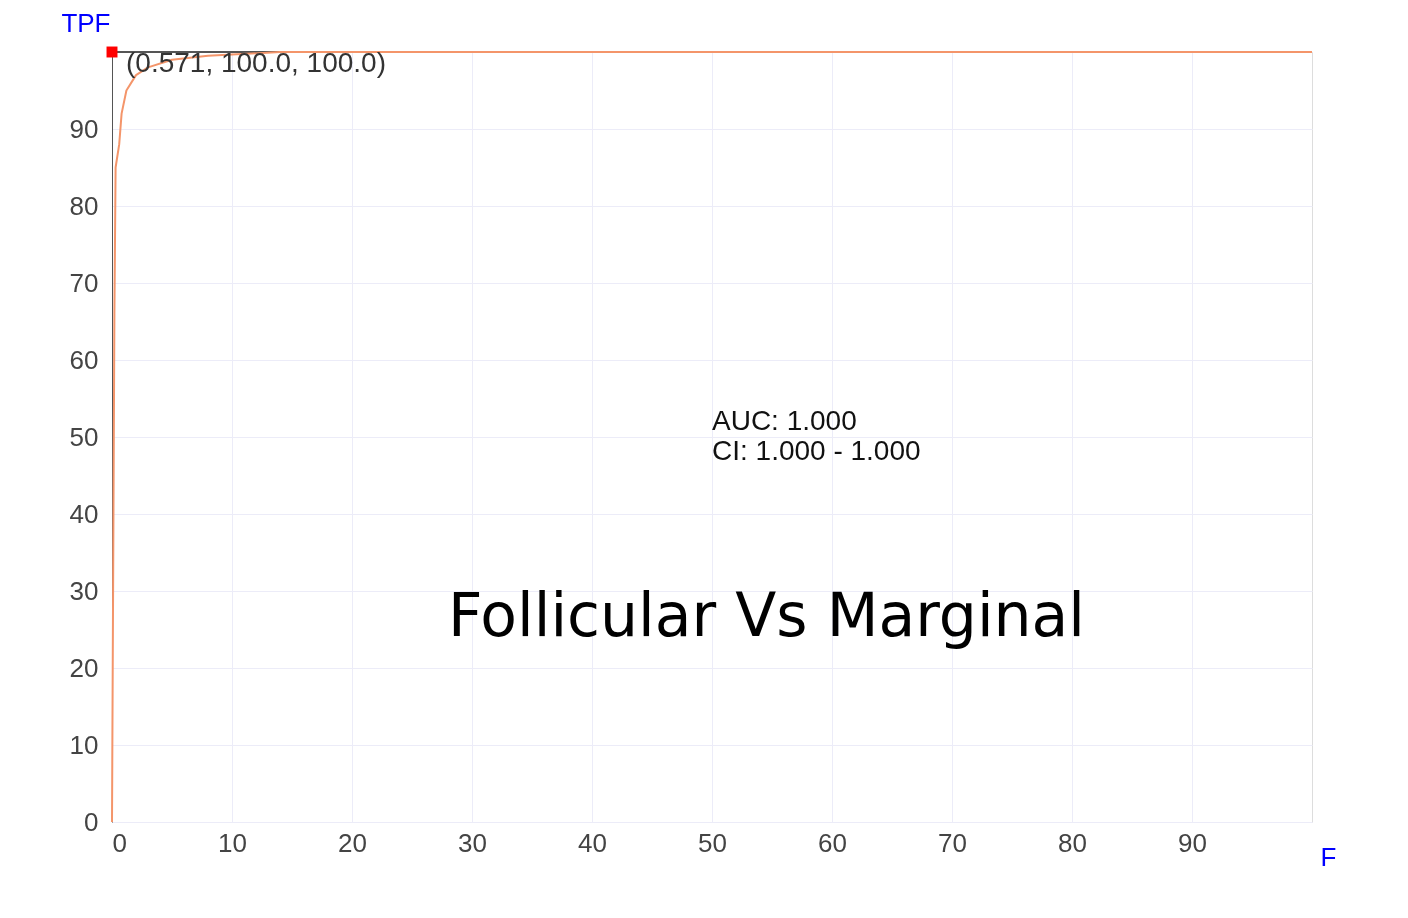 This screenshot has height=918, width=1408. What do you see at coordinates (84, 282) in the screenshot?
I see `y-tick-label: 70` at bounding box center [84, 282].